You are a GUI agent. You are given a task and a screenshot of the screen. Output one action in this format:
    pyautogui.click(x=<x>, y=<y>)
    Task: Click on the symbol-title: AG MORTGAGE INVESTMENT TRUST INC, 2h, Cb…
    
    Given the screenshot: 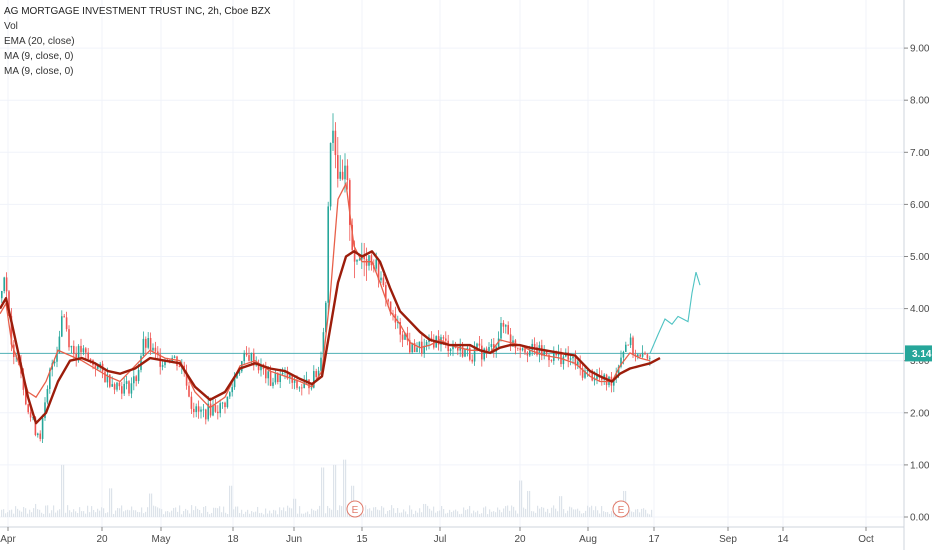 What is the action you would take?
    pyautogui.click(x=137, y=11)
    